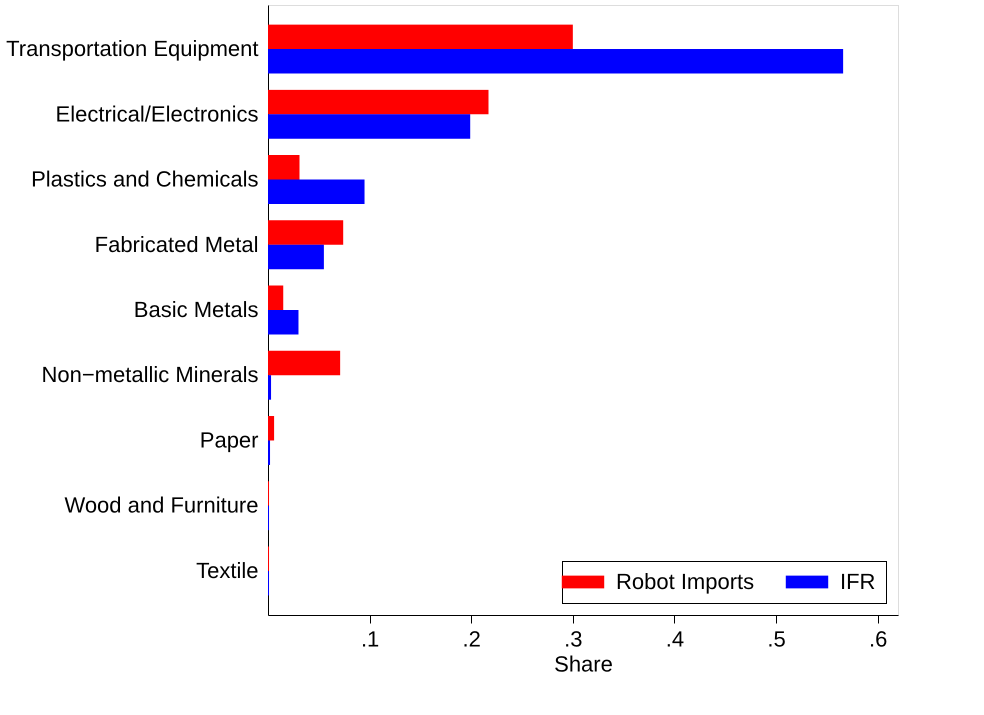 This screenshot has width=984, height=715. What do you see at coordinates (176, 244) in the screenshot?
I see `y-tick-label: Fabricated Metal` at bounding box center [176, 244].